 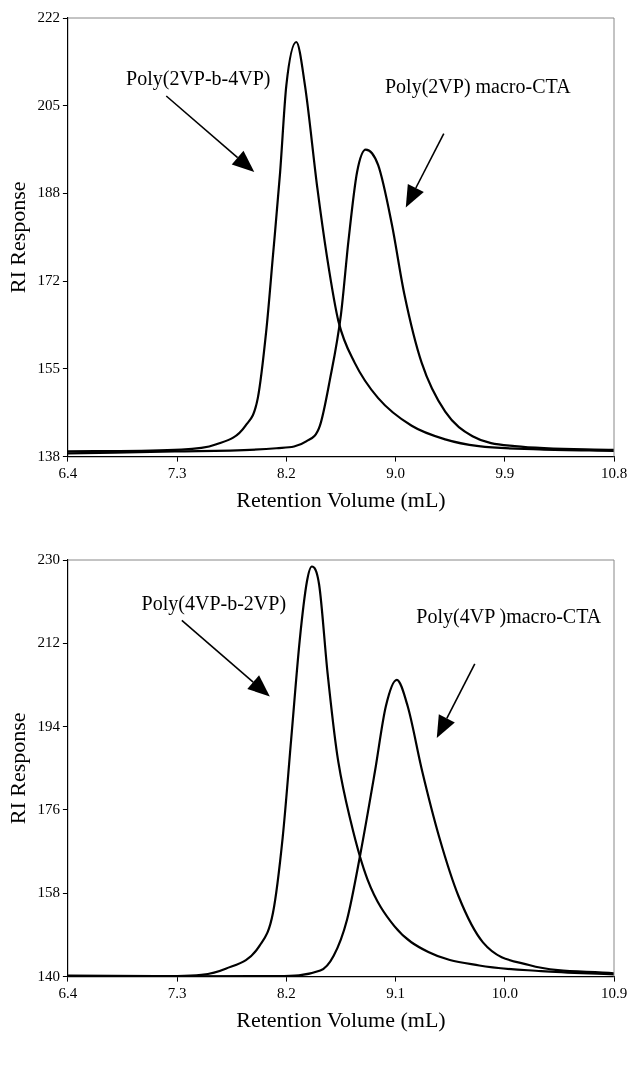 What do you see at coordinates (48, 16) in the screenshot?
I see `y-tick-label: 222` at bounding box center [48, 16].